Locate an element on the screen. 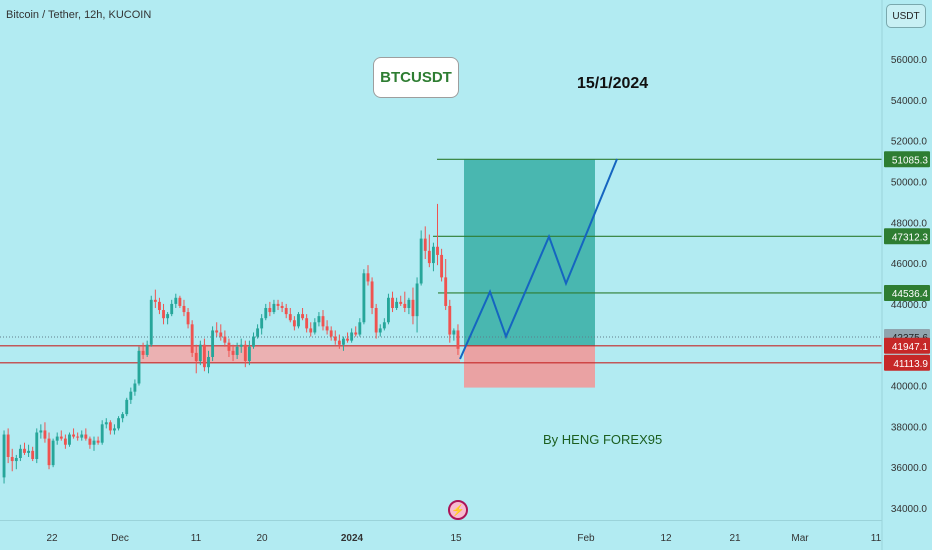  x-tick-label: 22 is located at coordinates (52, 538).